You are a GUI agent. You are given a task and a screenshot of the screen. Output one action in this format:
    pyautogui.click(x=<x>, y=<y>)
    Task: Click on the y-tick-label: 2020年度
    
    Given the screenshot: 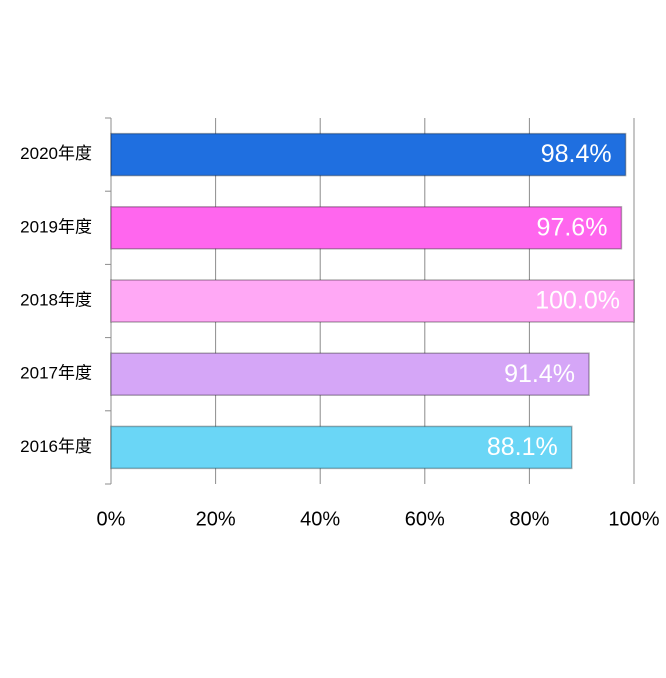 What is the action you would take?
    pyautogui.click(x=56, y=153)
    